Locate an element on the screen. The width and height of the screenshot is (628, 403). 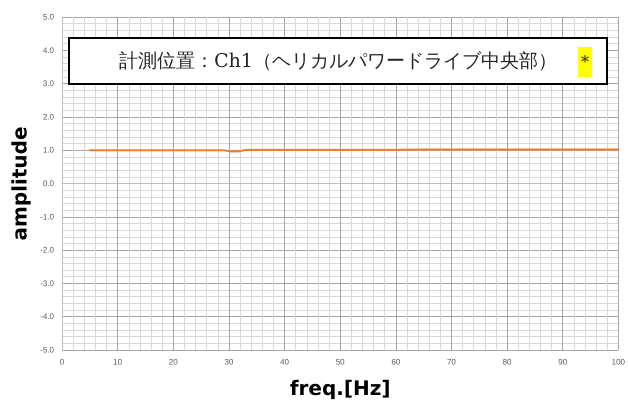
y-tick-label: -2.0 is located at coordinates (47, 250).